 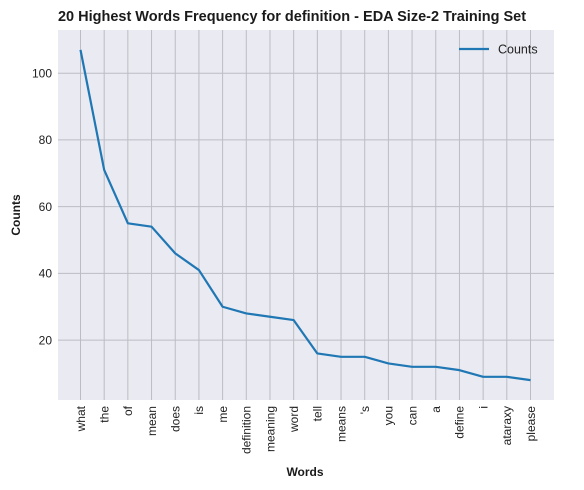 What do you see at coordinates (152, 421) in the screenshot?
I see `x-tick-label: mean` at bounding box center [152, 421].